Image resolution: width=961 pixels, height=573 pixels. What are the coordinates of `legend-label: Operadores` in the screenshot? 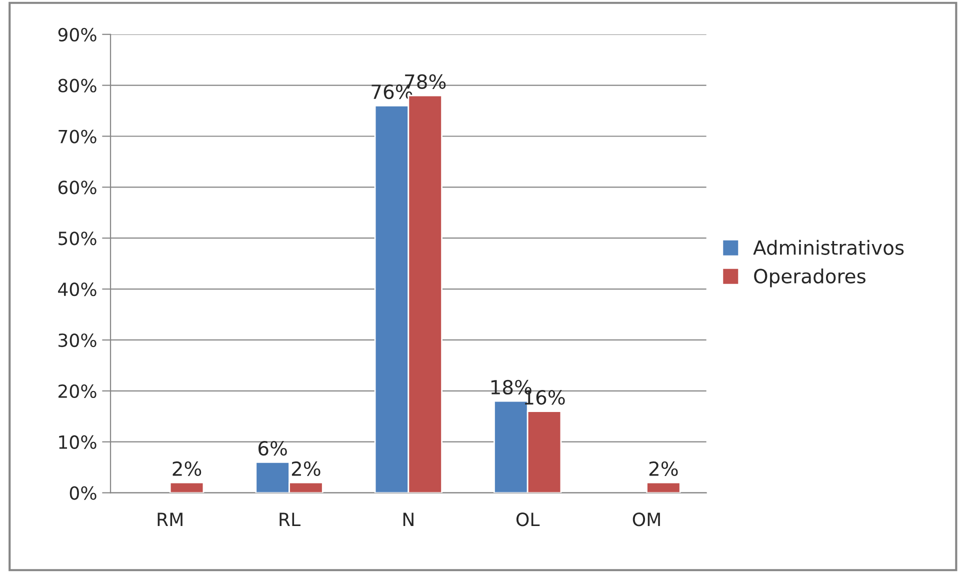 It's located at (810, 278).